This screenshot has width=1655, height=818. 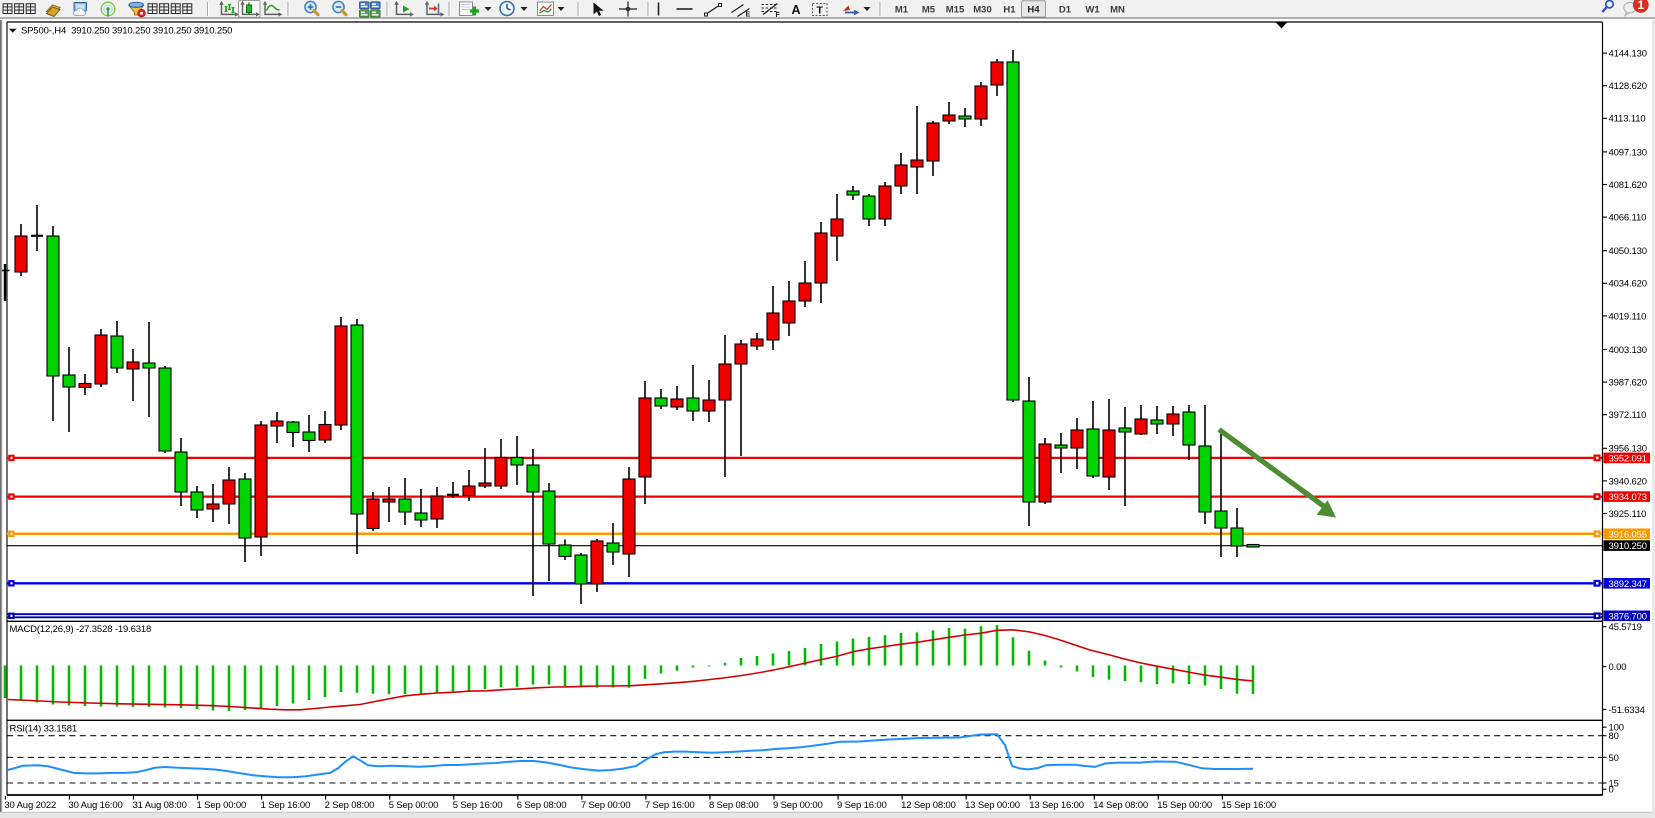 I want to click on svg-text: 4113.110, so click(x=1627, y=119).